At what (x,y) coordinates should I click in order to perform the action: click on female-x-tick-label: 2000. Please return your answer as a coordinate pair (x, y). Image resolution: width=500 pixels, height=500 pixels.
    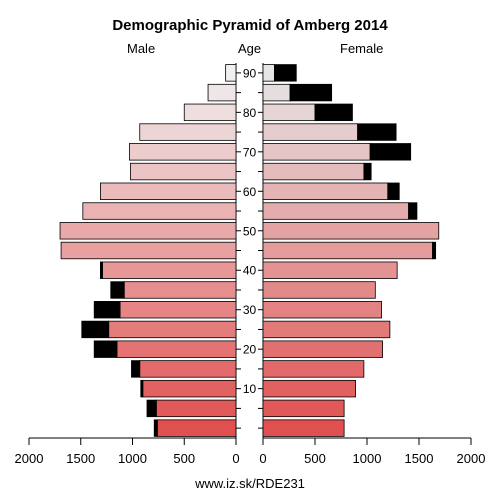
    Looking at the image, I should click on (471, 458).